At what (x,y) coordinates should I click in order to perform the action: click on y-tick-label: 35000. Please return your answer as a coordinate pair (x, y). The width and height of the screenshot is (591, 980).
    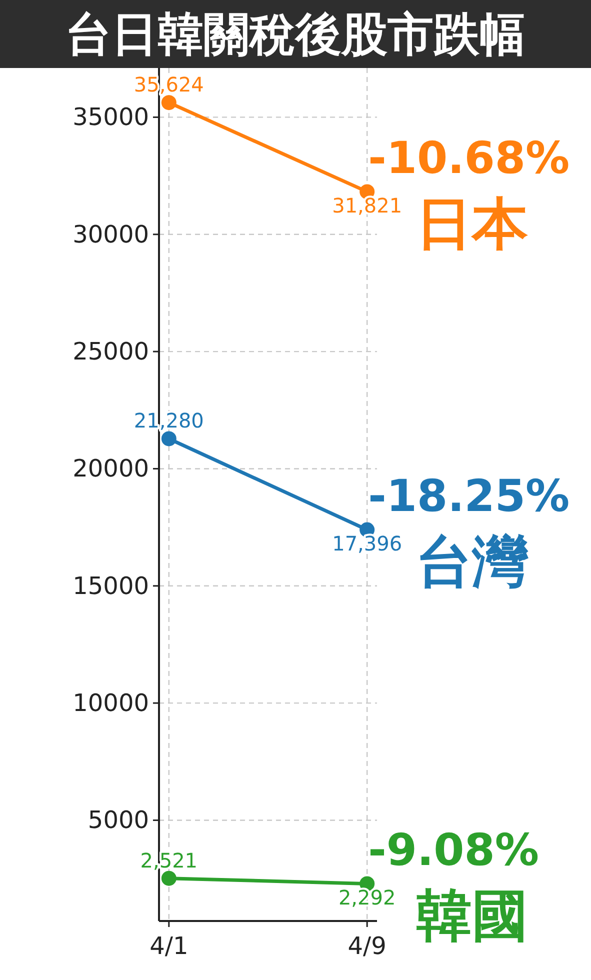
    Looking at the image, I should click on (110, 117).